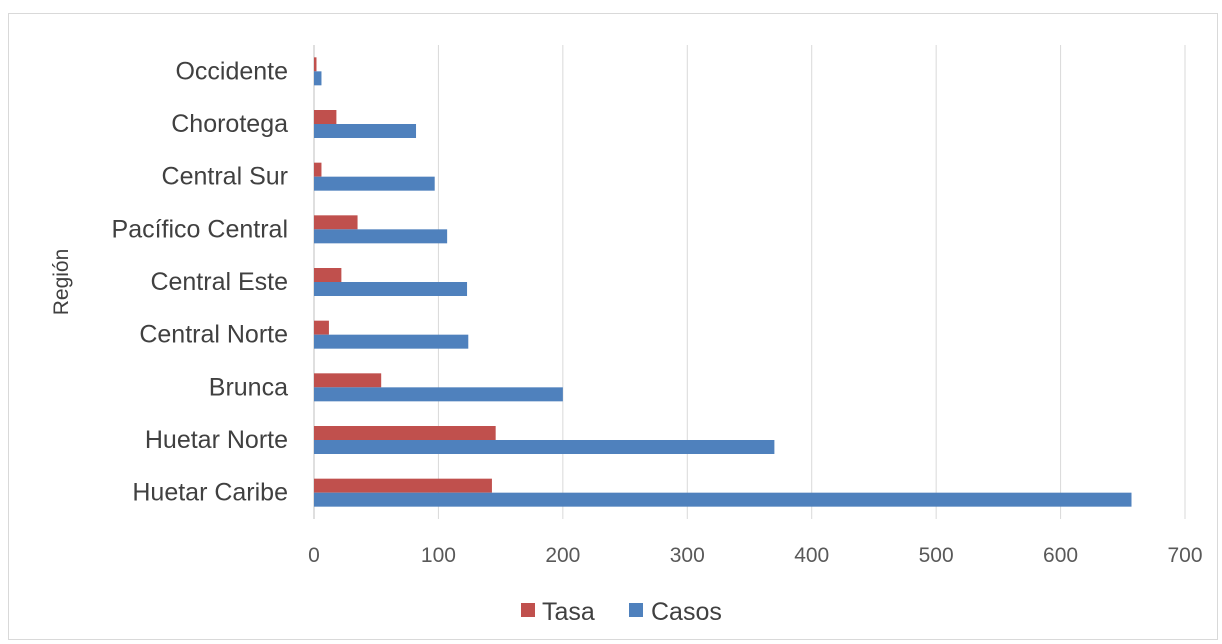 This screenshot has width=1222, height=644. Describe the element at coordinates (562, 555) in the screenshot. I see `x-tick-label: 200` at that location.